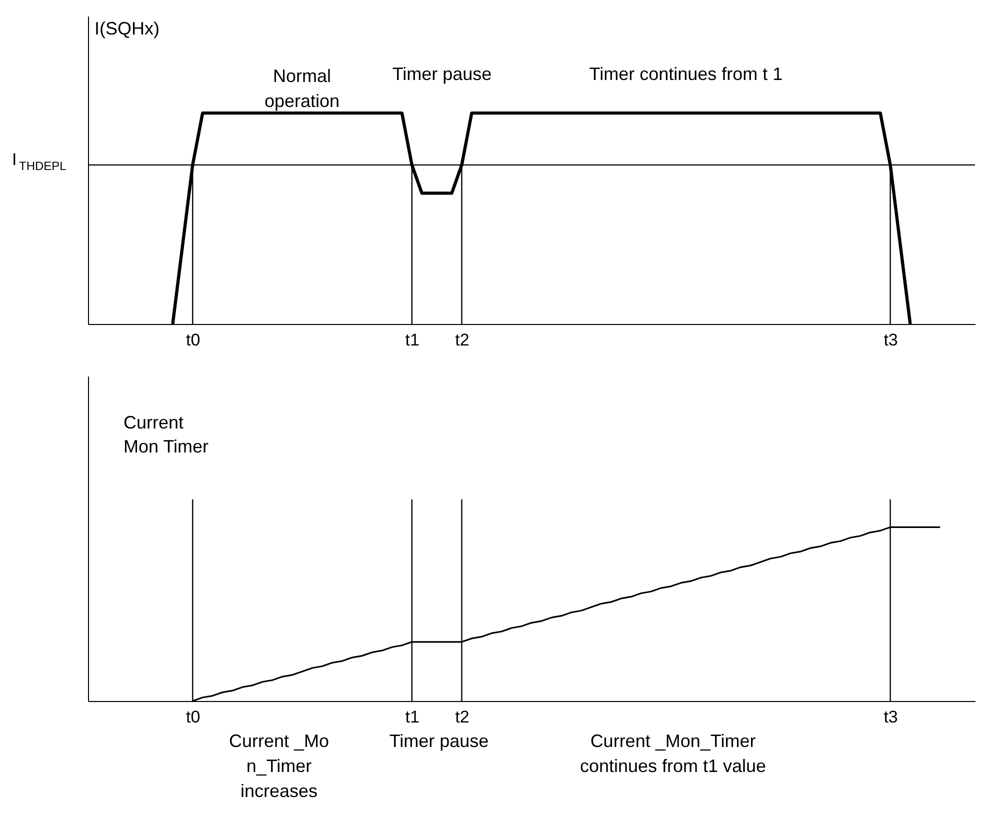  What do you see at coordinates (279, 766) in the screenshot?
I see `text: Current _Mo n_Timer increases` at bounding box center [279, 766].